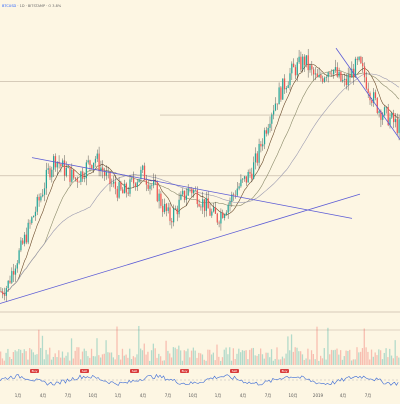 This screenshot has width=400, height=404. I want to click on x-tick-label: 1月, so click(18, 395).